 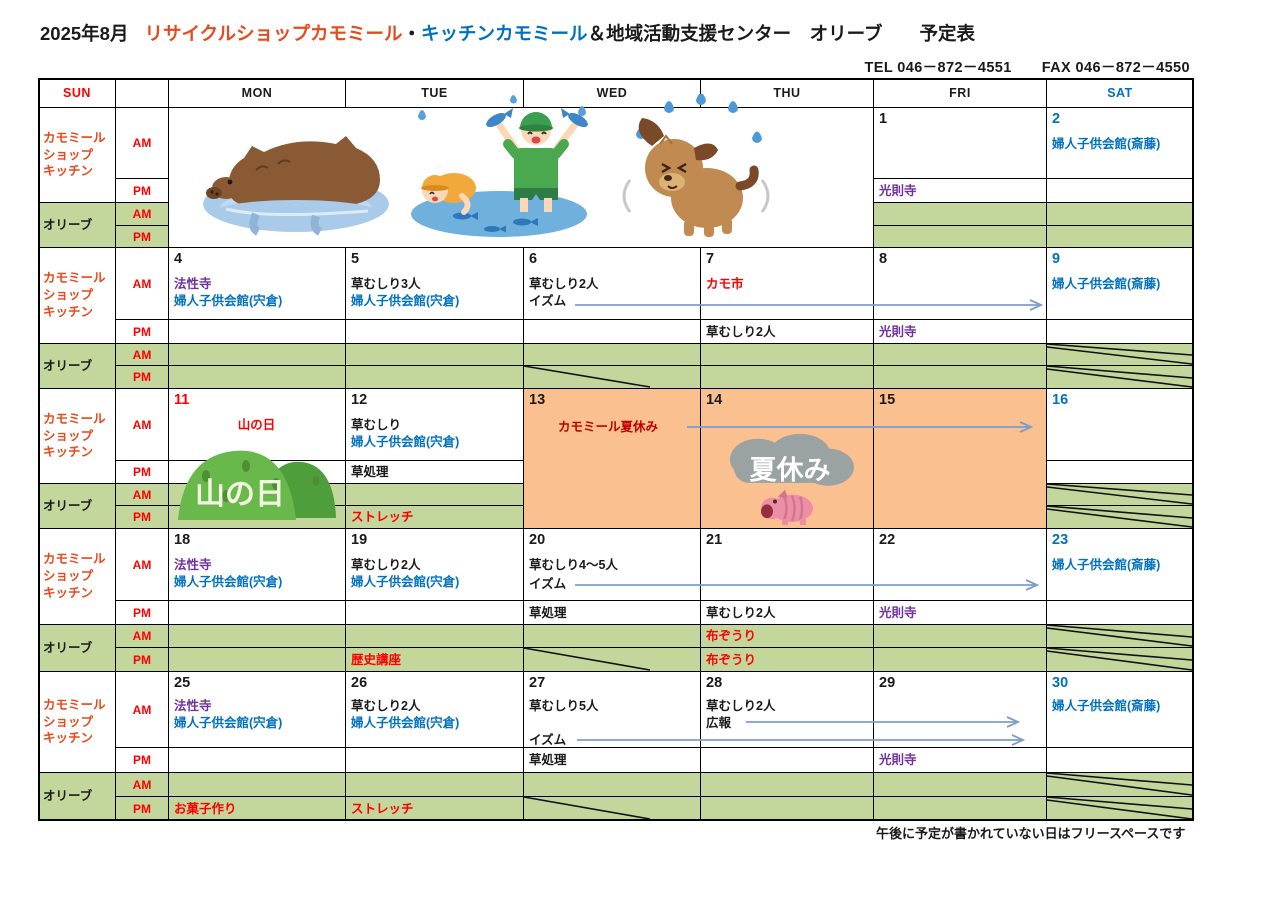 What do you see at coordinates (537, 400) in the screenshot?
I see `day-number-13: 13` at bounding box center [537, 400].